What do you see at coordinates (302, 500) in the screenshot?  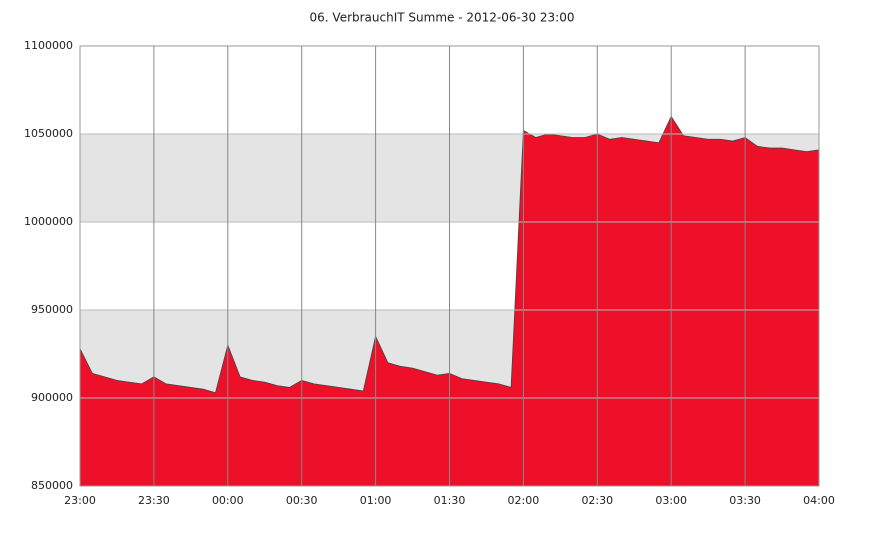 I see `x-tick-label: 00:30` at bounding box center [302, 500].